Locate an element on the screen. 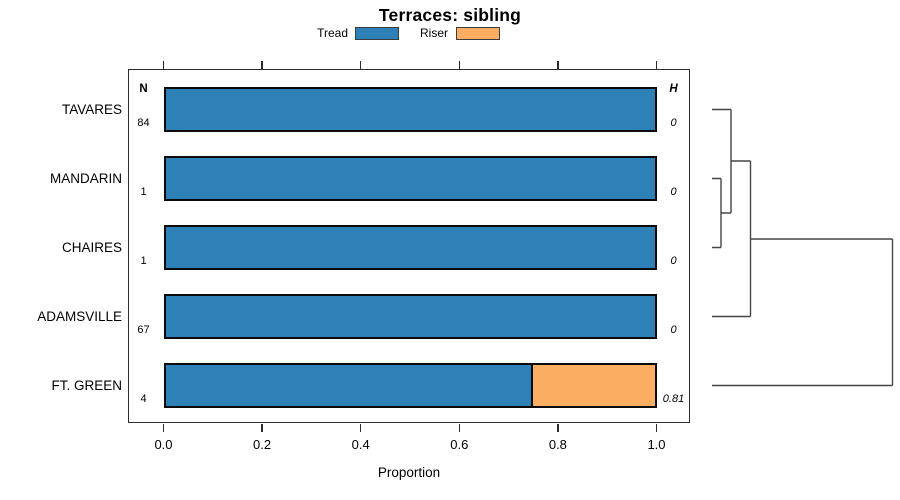 The width and height of the screenshot is (900, 500). x-tick-label: 0.0 is located at coordinates (163, 444).